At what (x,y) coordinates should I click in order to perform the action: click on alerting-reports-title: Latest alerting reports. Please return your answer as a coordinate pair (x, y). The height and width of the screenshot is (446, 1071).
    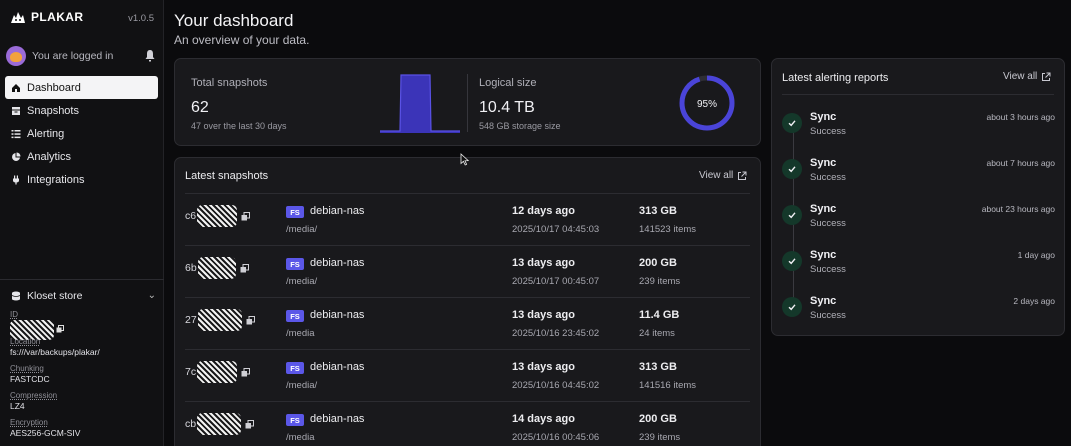
    Looking at the image, I should click on (835, 78).